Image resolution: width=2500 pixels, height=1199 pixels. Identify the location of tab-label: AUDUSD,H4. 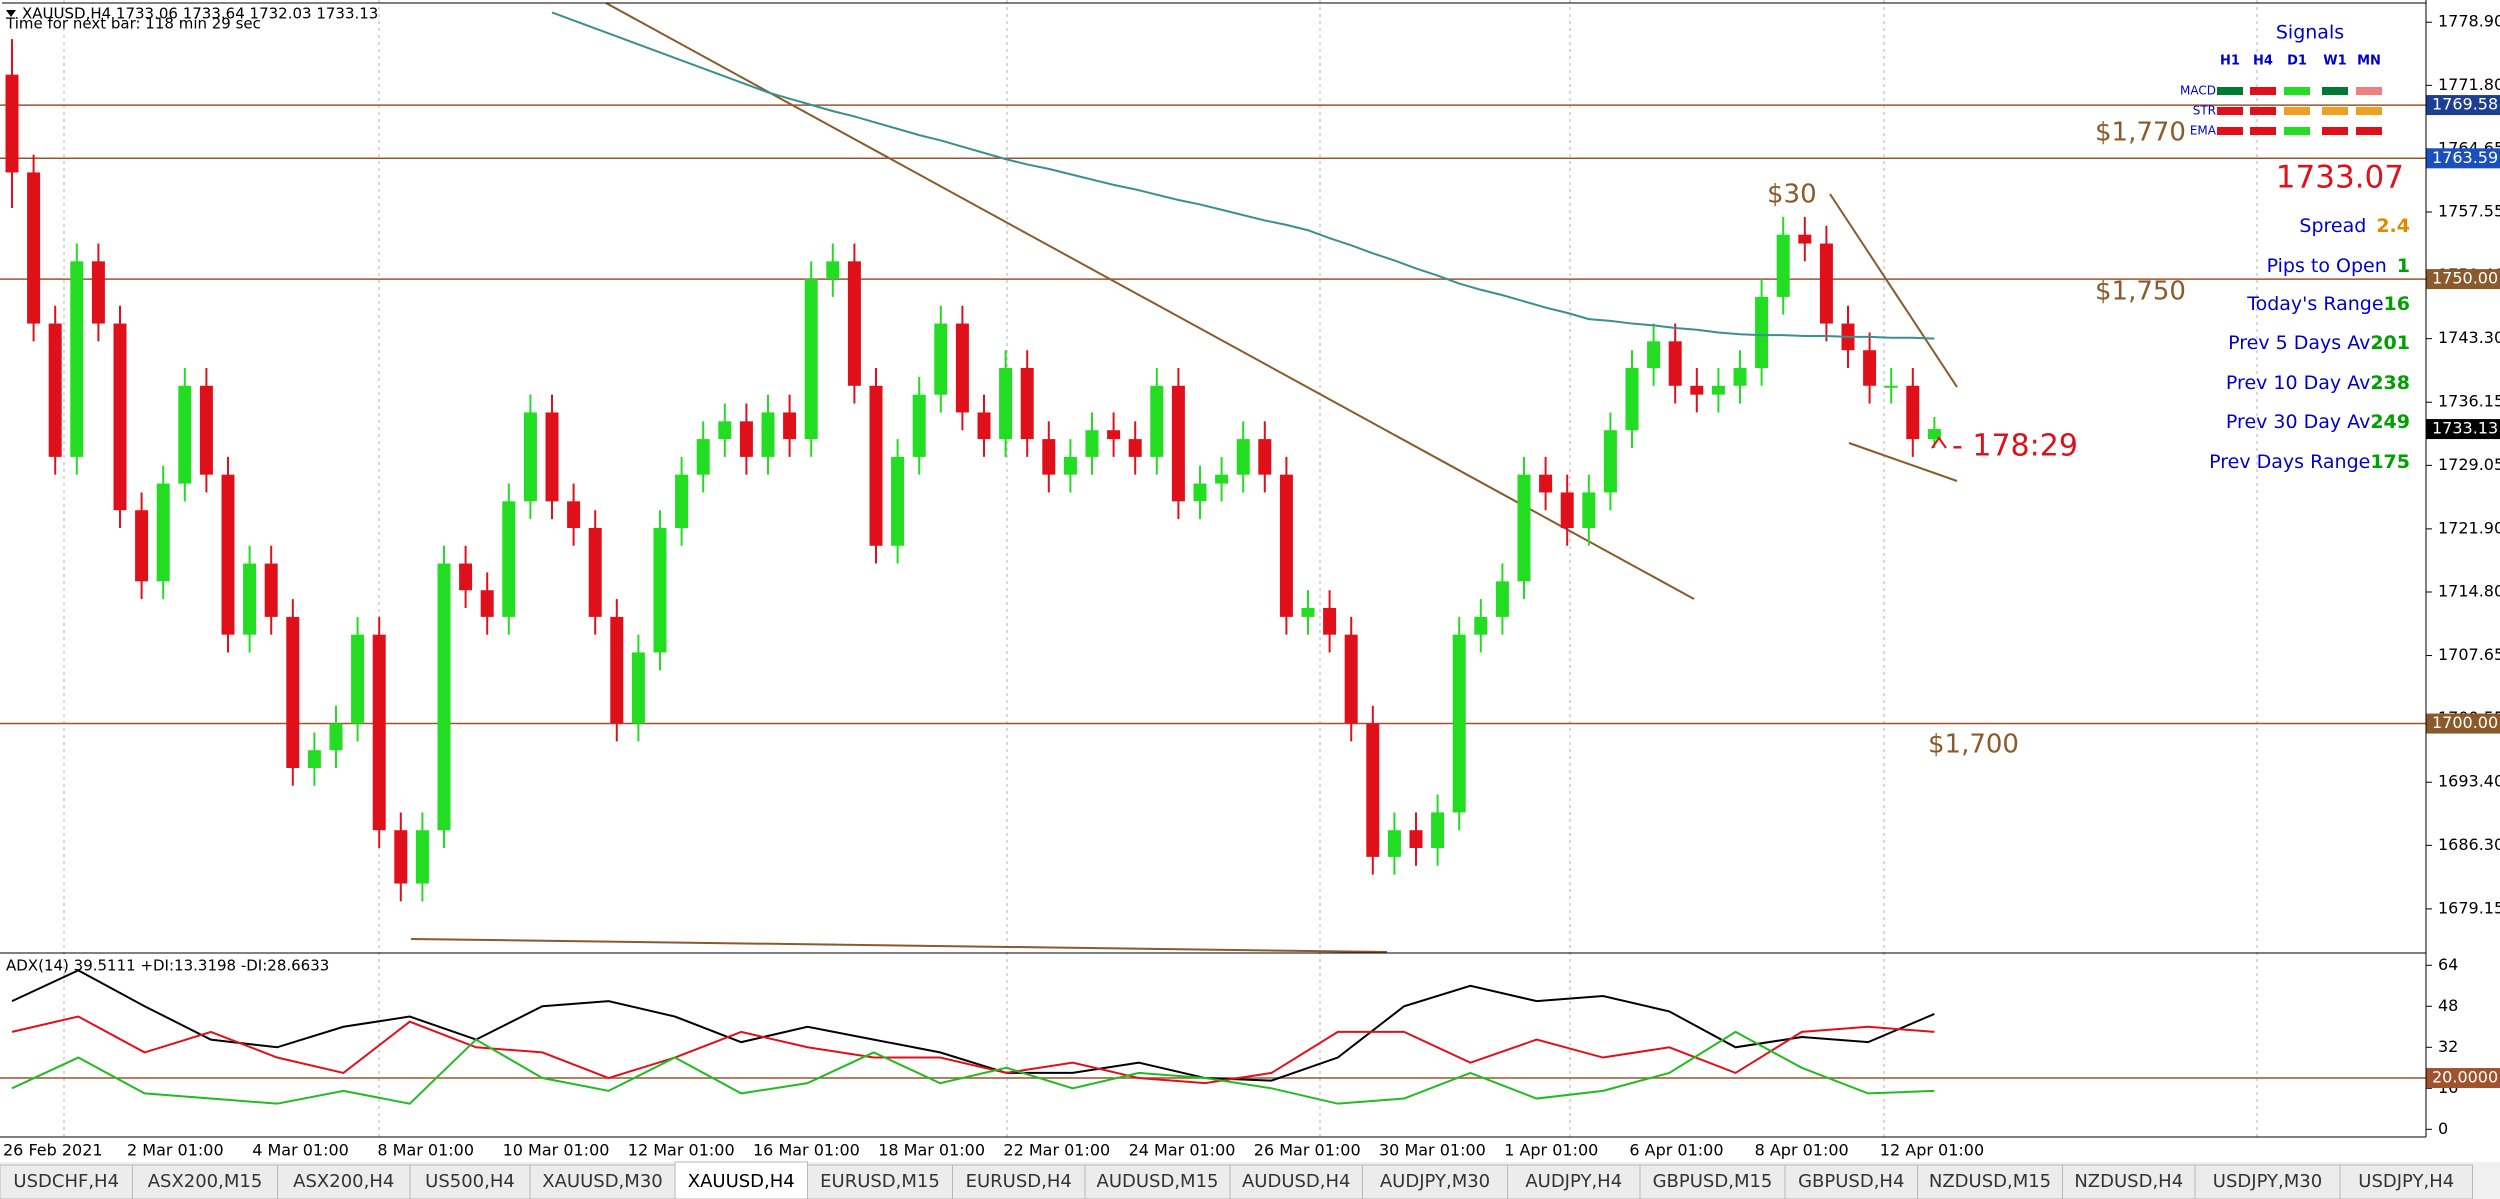
(1296, 1181).